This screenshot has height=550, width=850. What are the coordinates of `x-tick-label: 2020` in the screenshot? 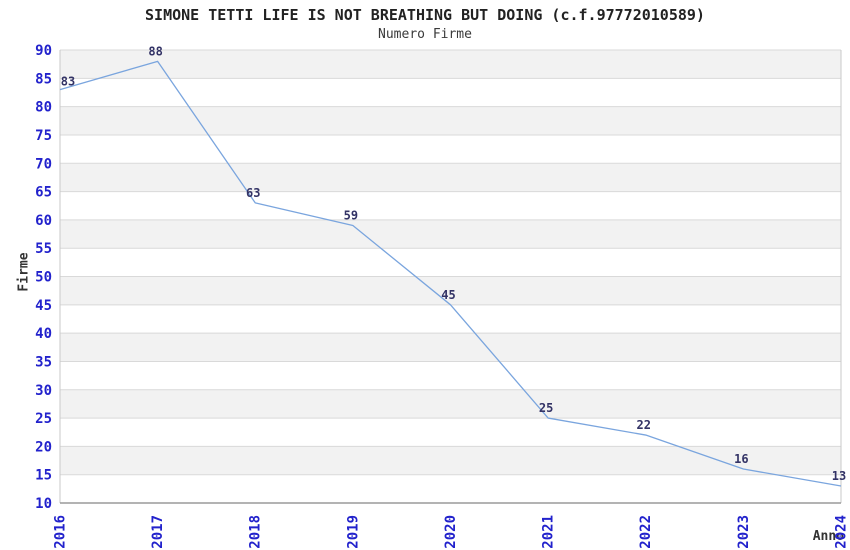 It's located at (451, 532).